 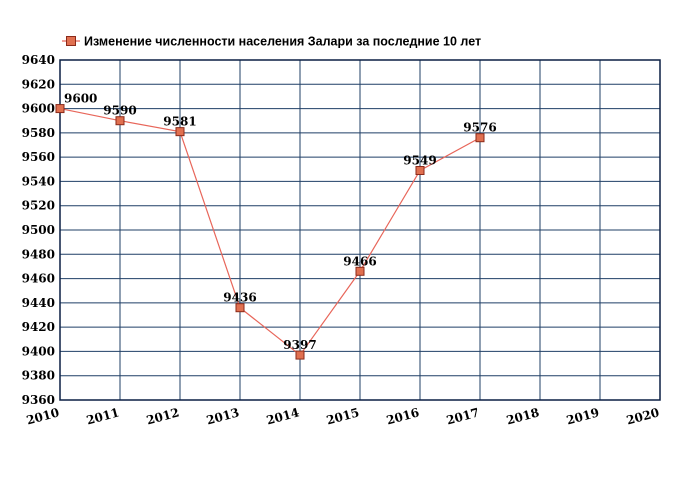 I want to click on y-tick-label: 9580, so click(x=38, y=133).